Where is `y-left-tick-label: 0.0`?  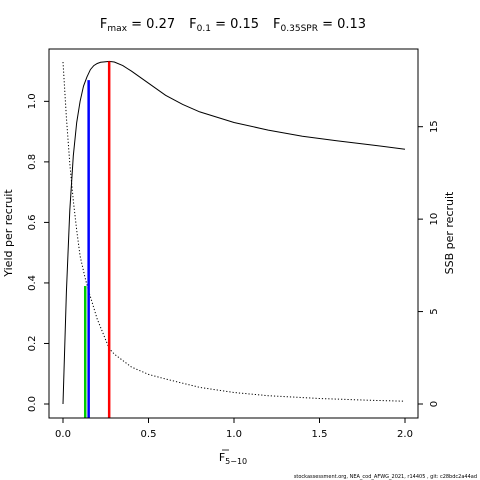 y-left-tick-label: 0.0 is located at coordinates (32, 404).